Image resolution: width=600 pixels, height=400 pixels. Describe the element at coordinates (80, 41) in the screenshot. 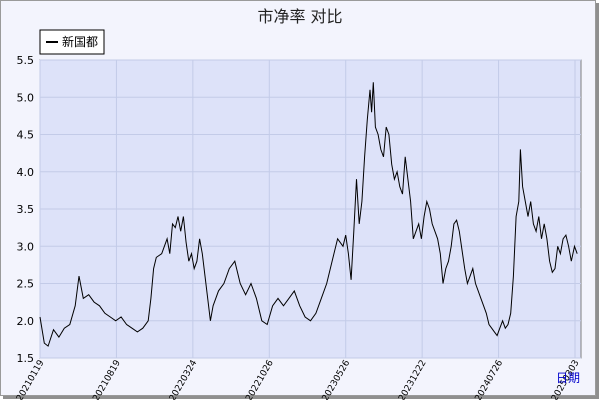

I see `legend-label: 新国都` at that location.